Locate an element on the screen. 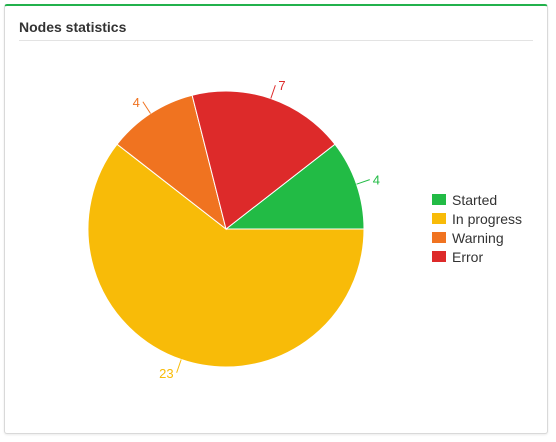 Image resolution: width=556 pixels, height=442 pixels. legend-label: In progress is located at coordinates (487, 218).